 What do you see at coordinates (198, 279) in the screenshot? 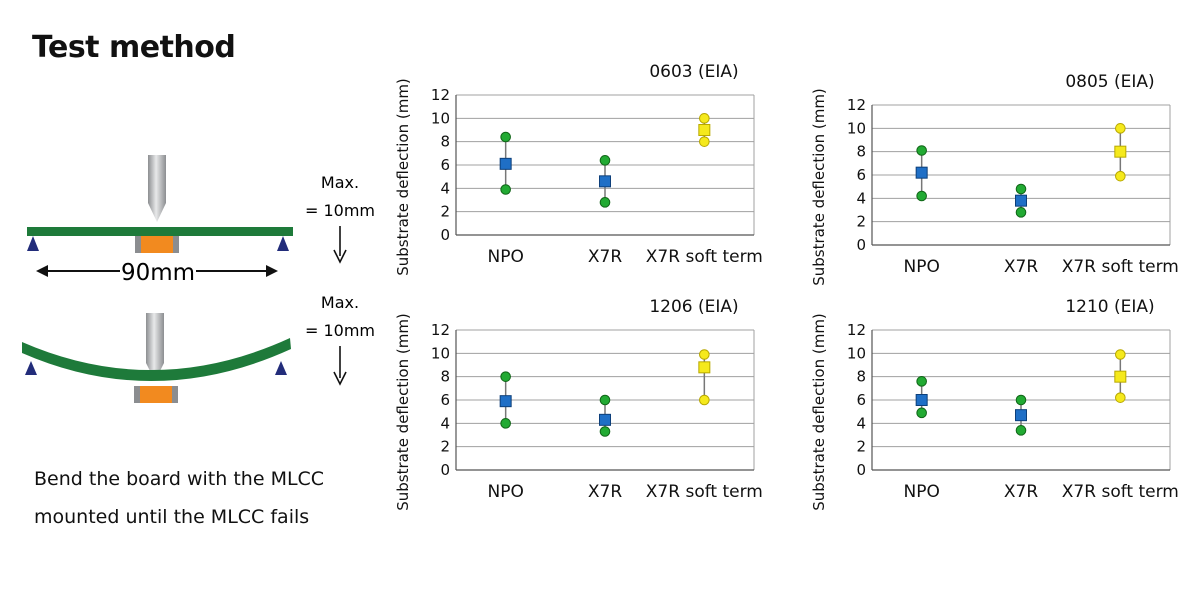
I see `bend-test-diagram: 90mm Max. = 10mm Max. = 10mm` at bounding box center [198, 279].